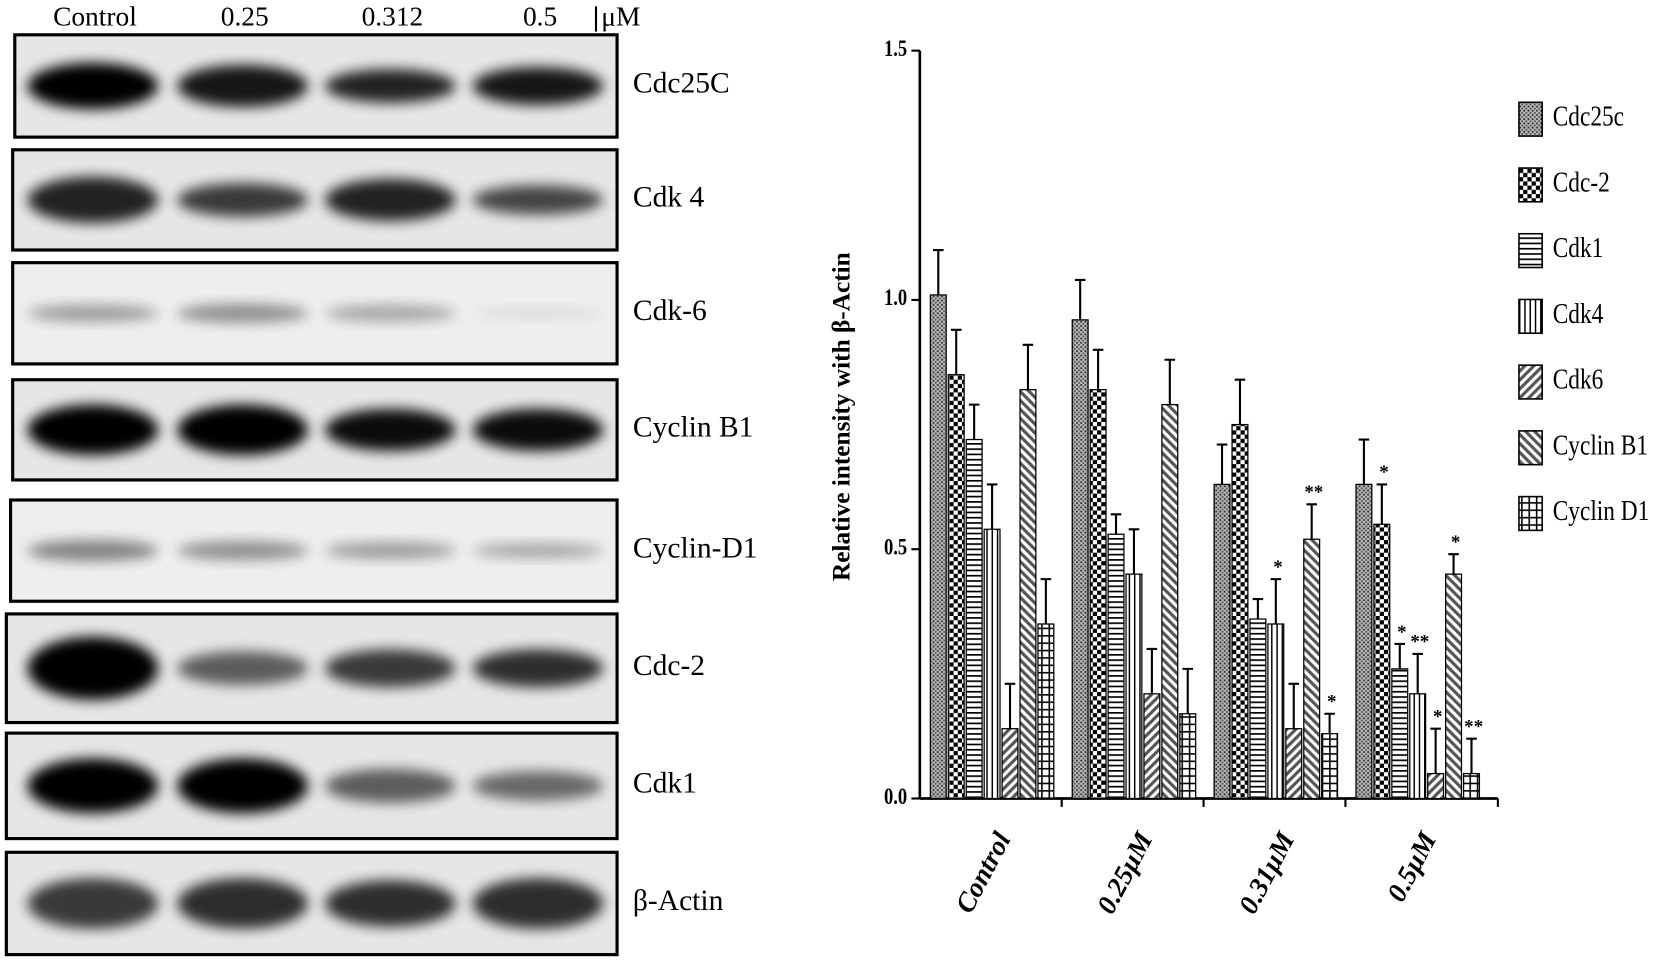 This screenshot has height=962, width=1654. Describe the element at coordinates (895, 297) in the screenshot. I see `y-tick-label: 1.0` at that location.